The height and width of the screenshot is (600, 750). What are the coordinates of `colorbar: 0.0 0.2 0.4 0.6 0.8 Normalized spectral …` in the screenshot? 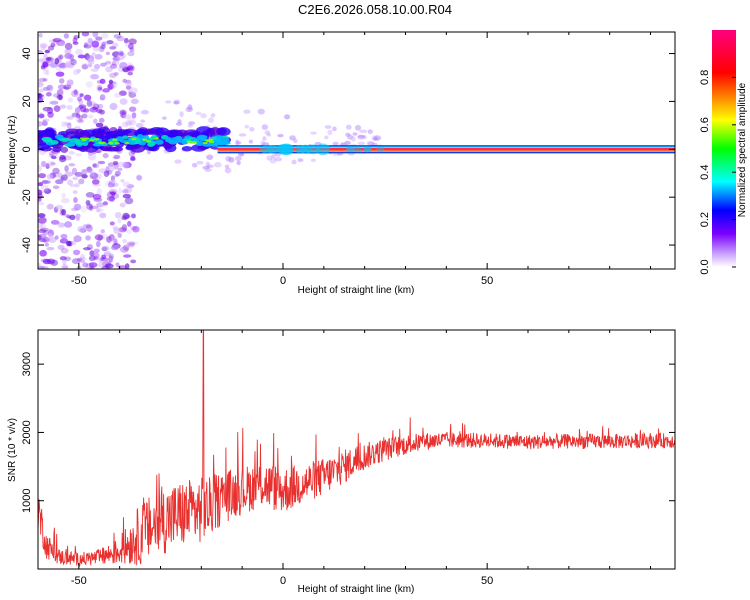 It's located at (723, 152).